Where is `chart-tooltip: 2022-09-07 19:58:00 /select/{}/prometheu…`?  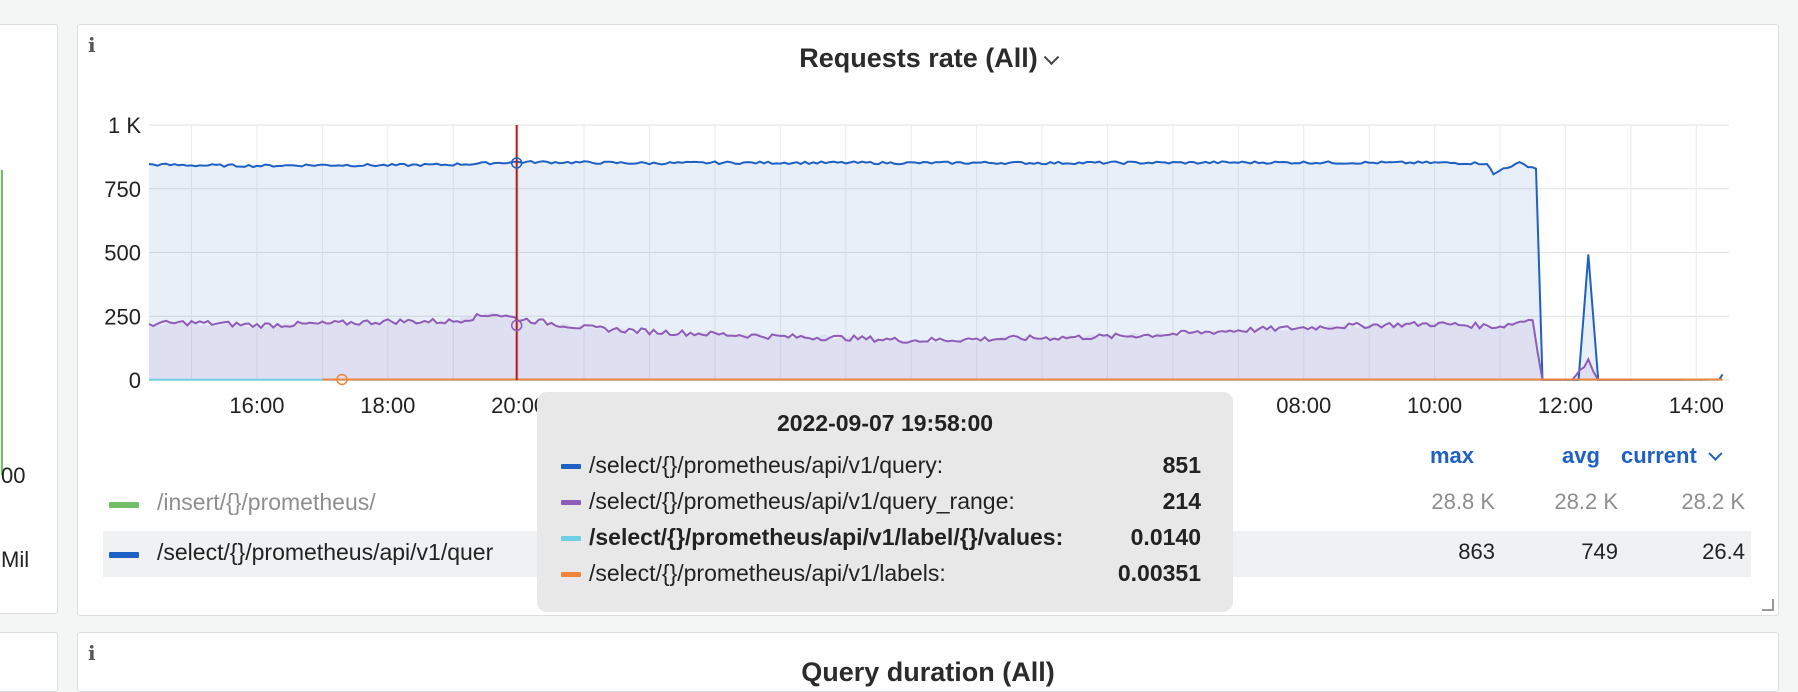
chart-tooltip: 2022-09-07 19:58:00 /select/{}/prometheu… is located at coordinates (885, 502).